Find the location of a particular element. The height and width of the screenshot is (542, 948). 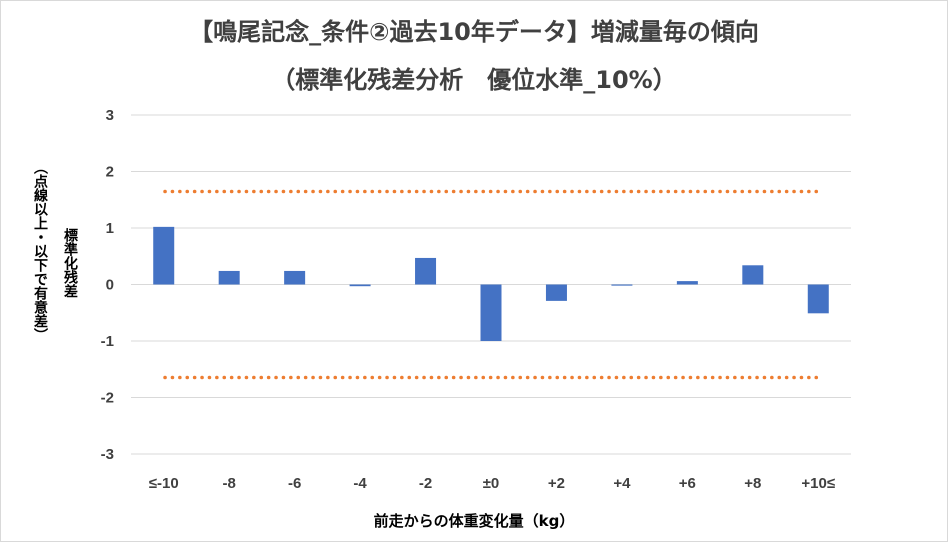

x-tick-label: -2 is located at coordinates (425, 483).